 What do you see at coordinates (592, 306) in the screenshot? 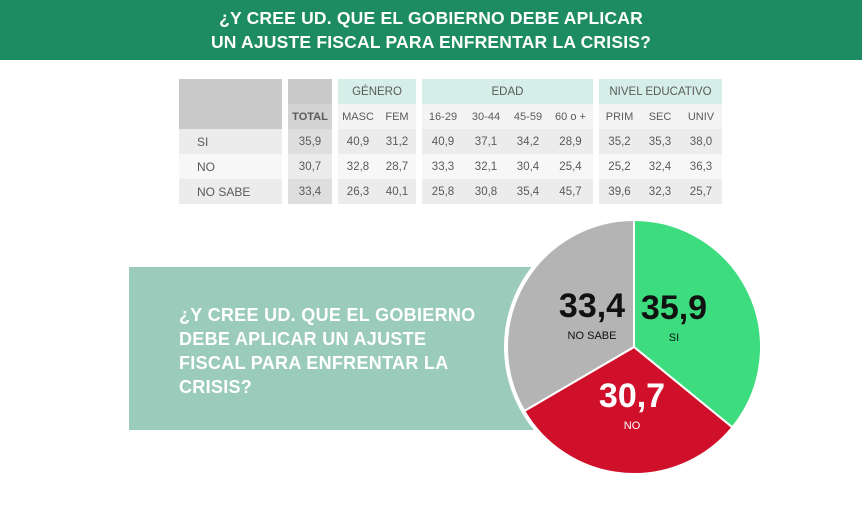
I see `pie-value-label: 33,4` at bounding box center [592, 306].